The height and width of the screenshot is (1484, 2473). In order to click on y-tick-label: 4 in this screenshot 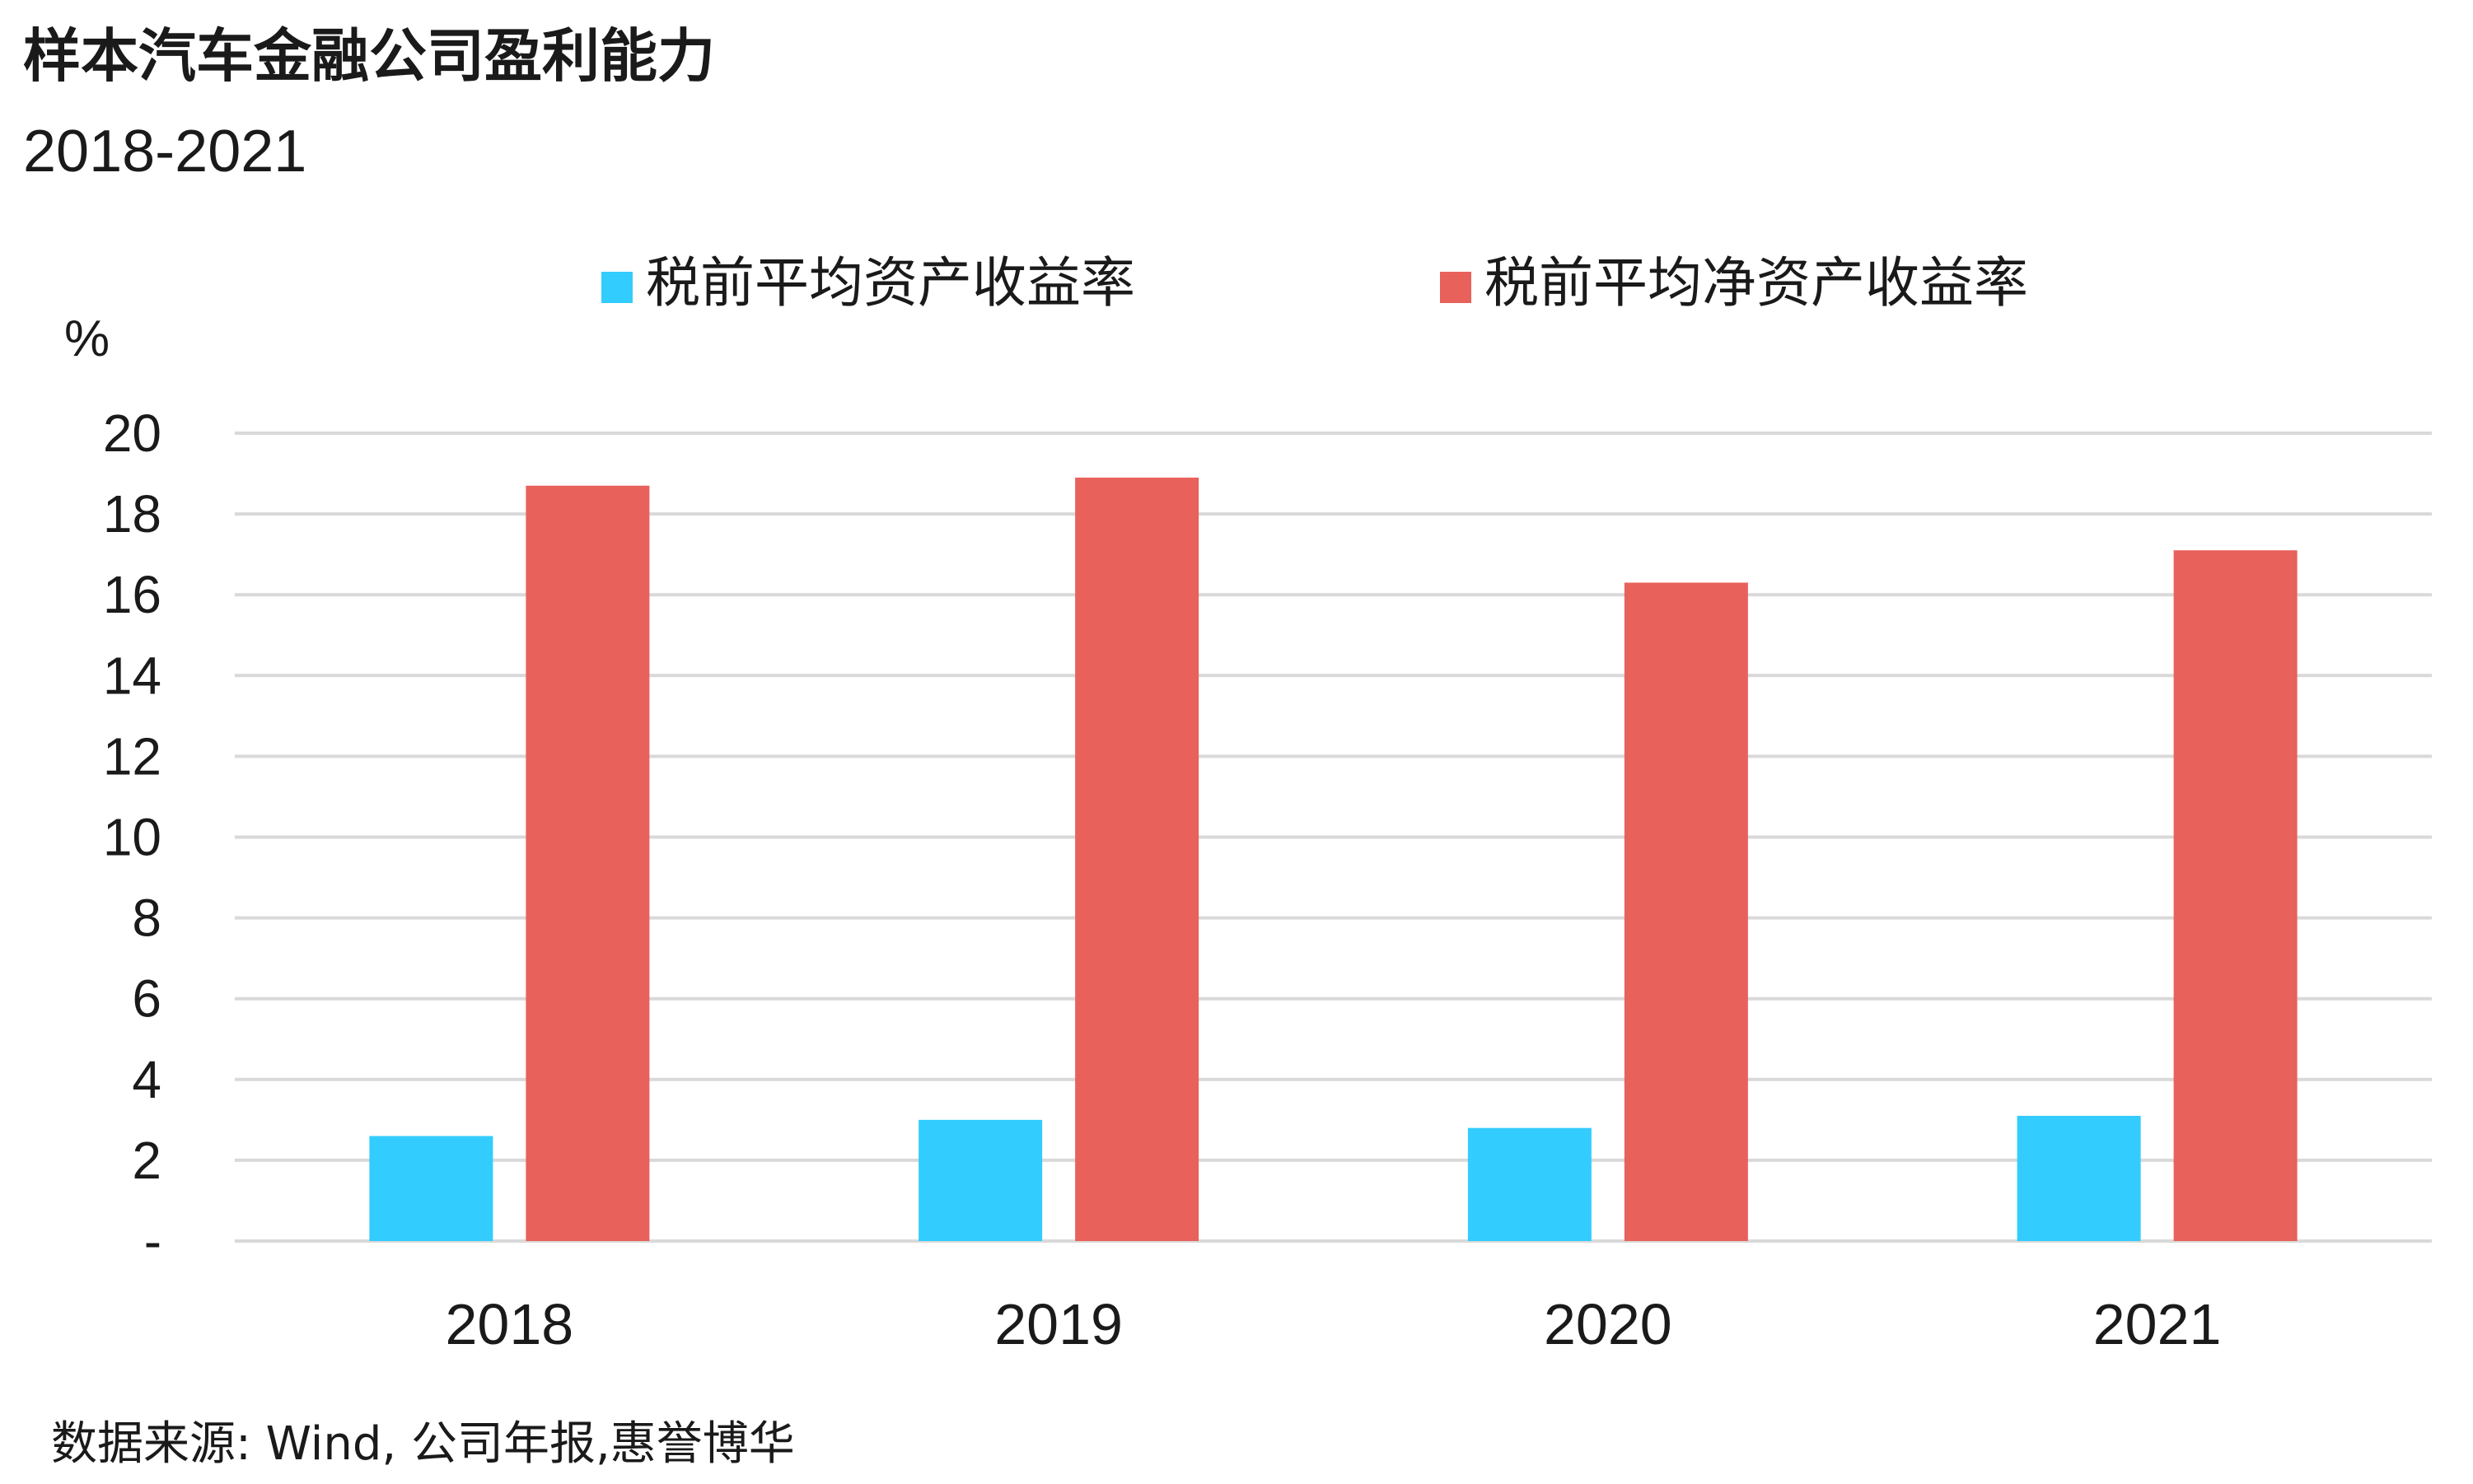, I will do `click(147, 1079)`.